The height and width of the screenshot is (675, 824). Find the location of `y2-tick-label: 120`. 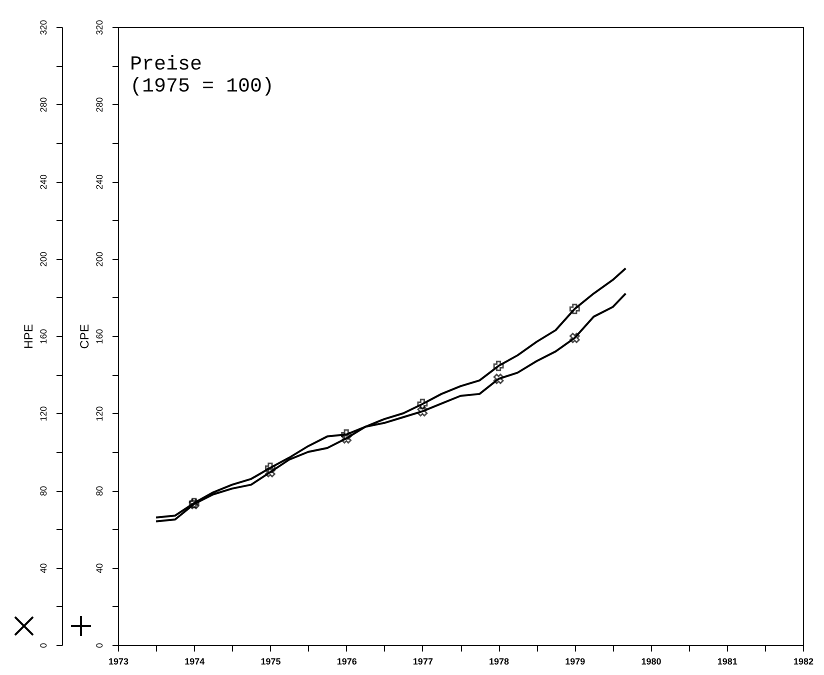

y2-tick-label: 120 is located at coordinates (99, 414).